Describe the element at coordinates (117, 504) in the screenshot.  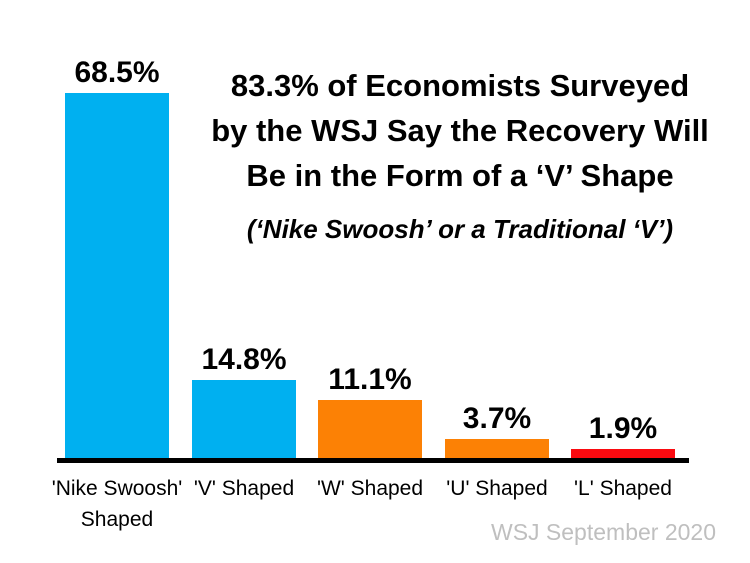
I see `bar-category-label: 'Nike Swoosh' Shaped` at that location.